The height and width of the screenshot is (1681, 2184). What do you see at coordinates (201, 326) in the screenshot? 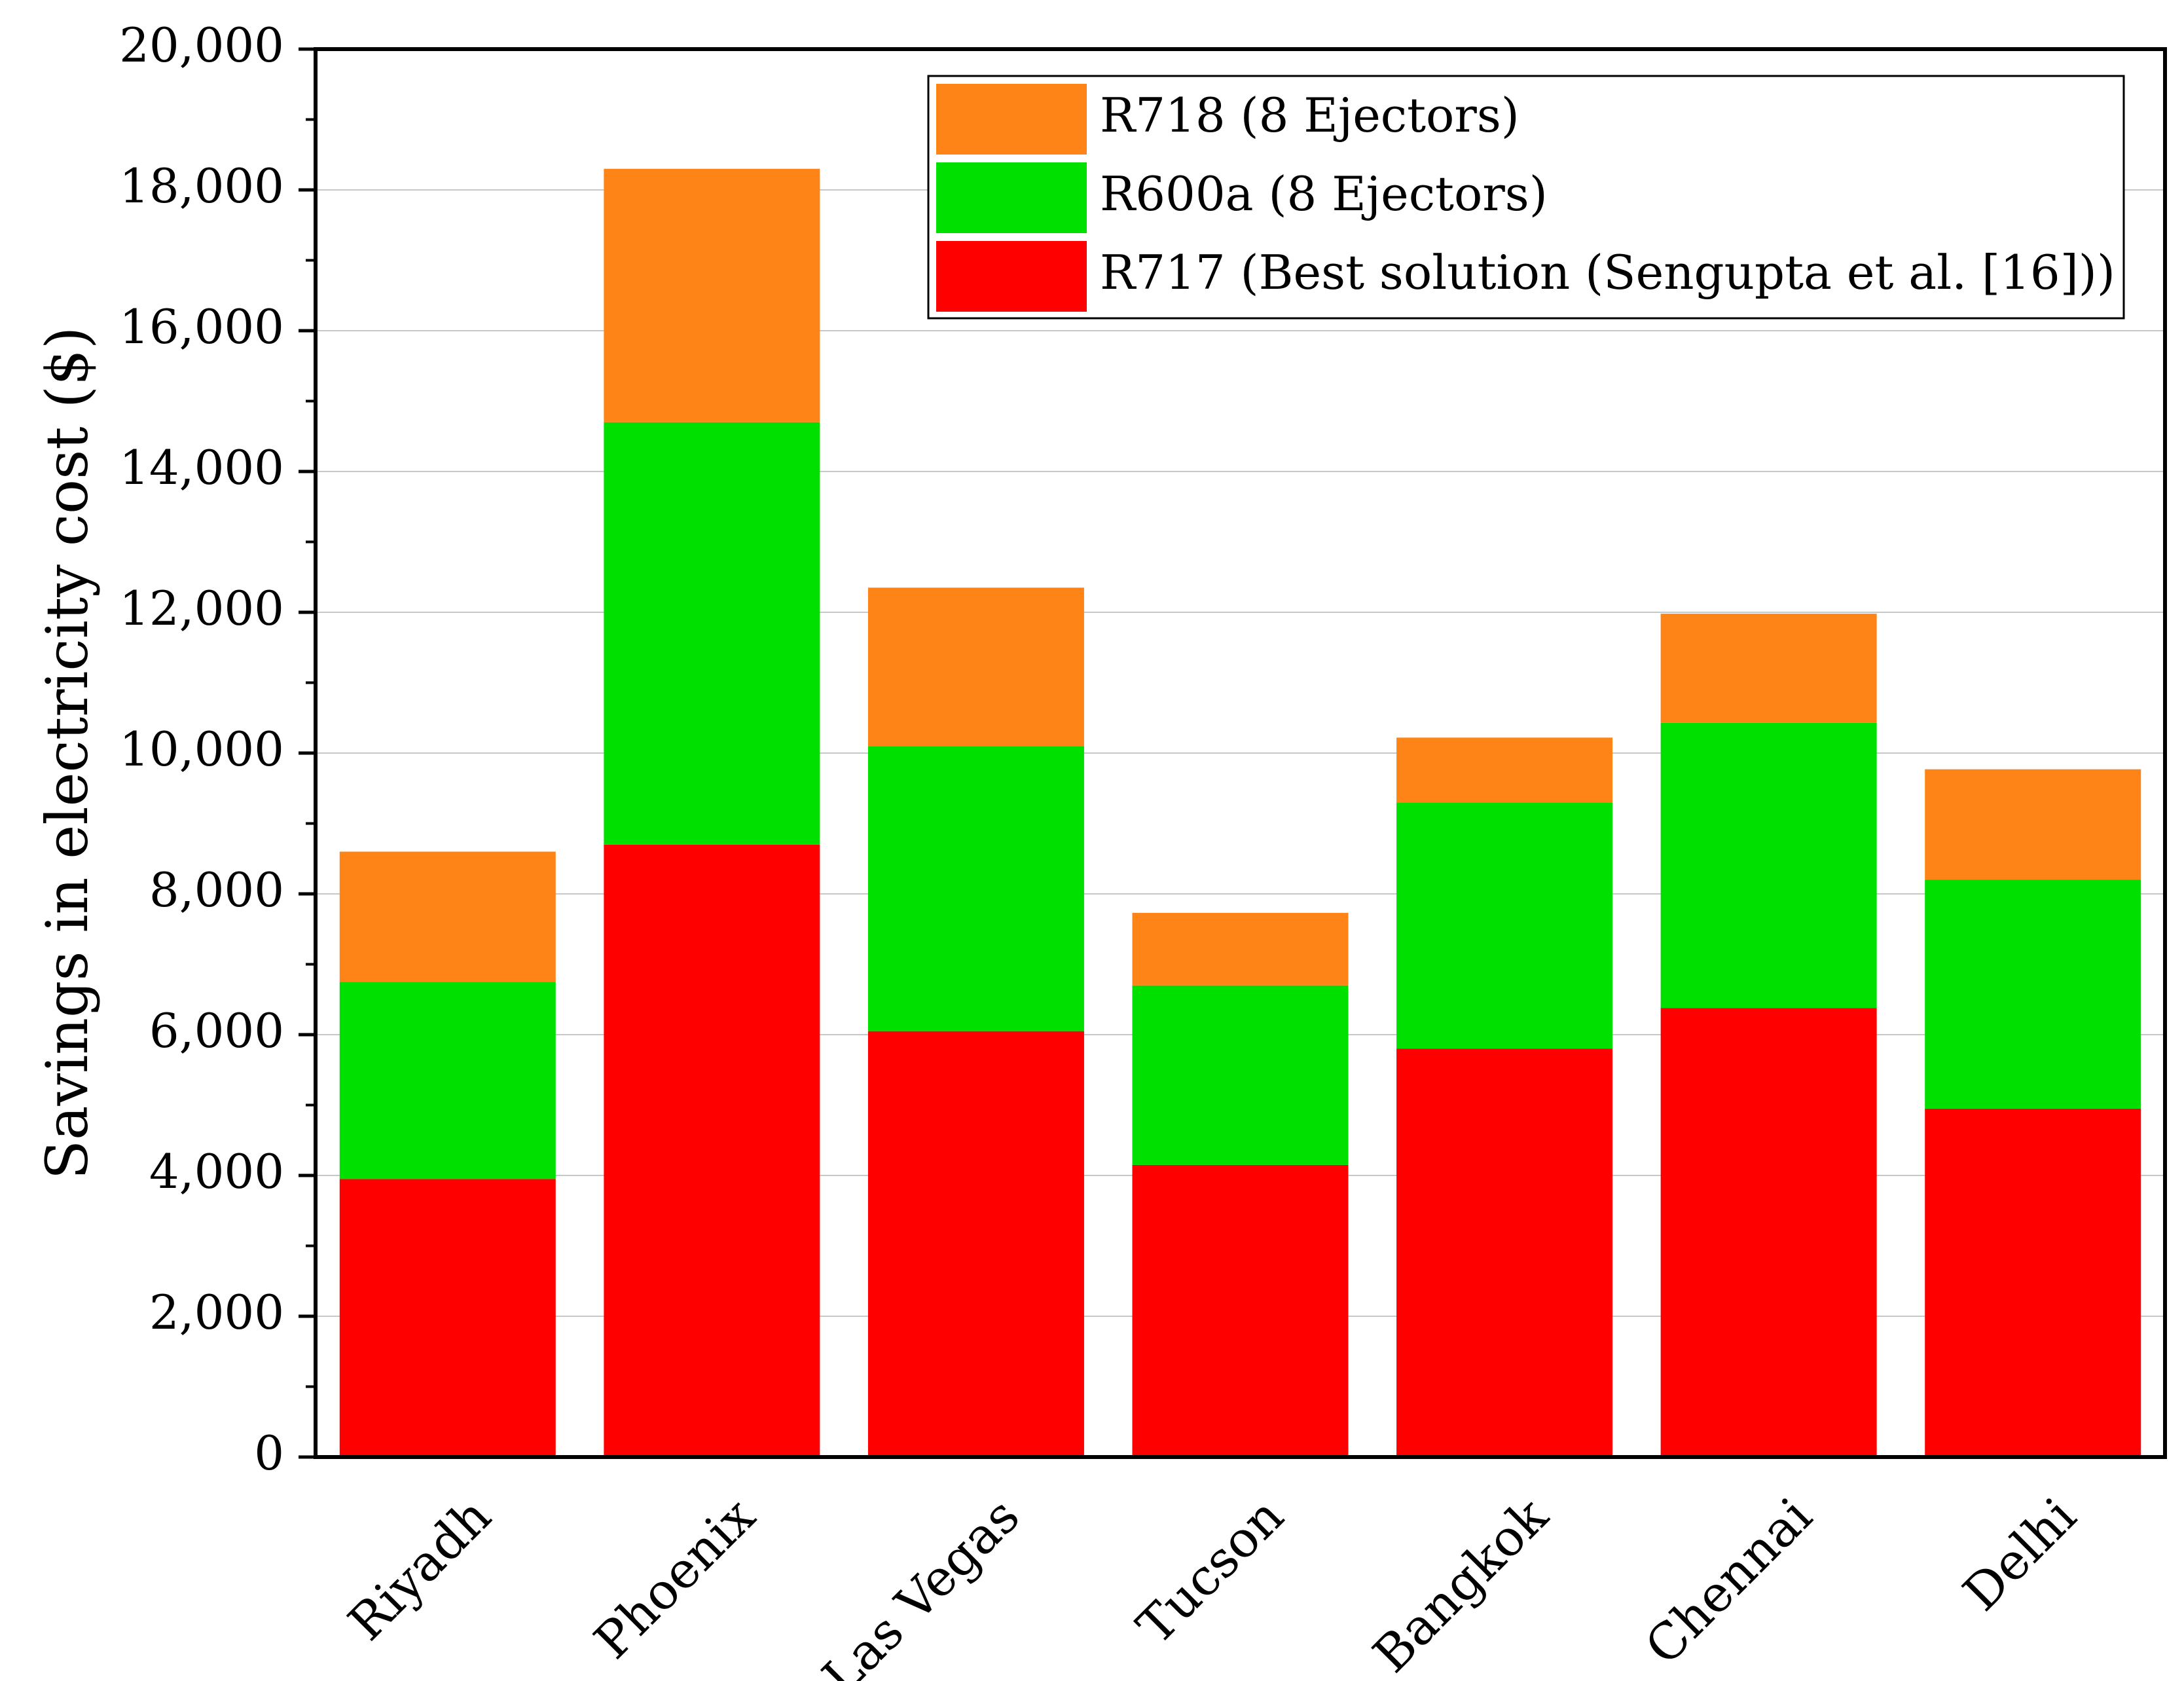
I see `y-tick-label: 16,000` at bounding box center [201, 326].